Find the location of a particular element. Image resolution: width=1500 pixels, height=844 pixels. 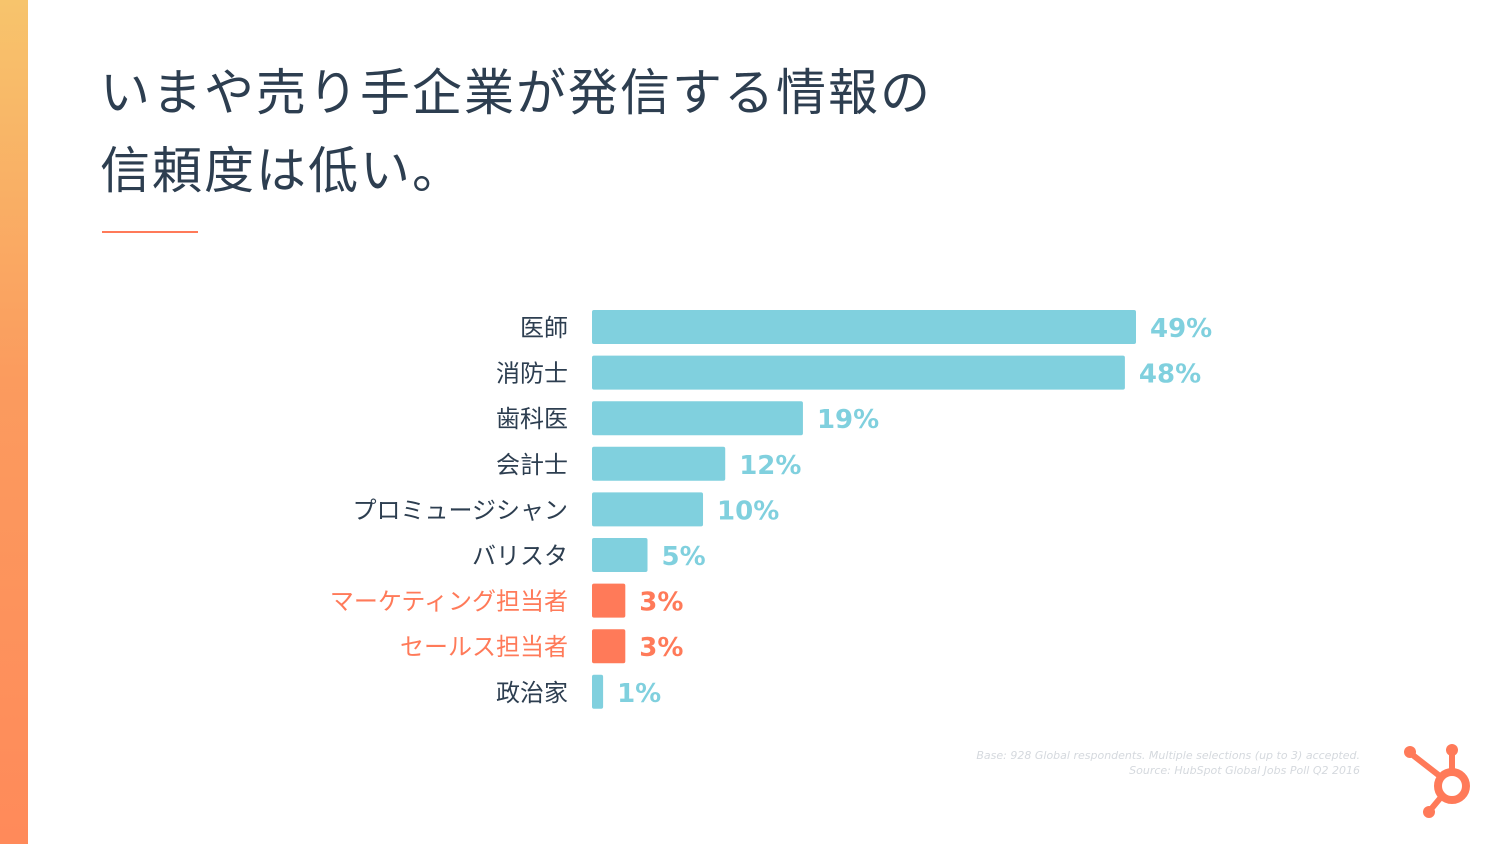

page-title: いまや売り手企業が発信する情報の 信頼度は低い。 is located at coordinates (600, 132).